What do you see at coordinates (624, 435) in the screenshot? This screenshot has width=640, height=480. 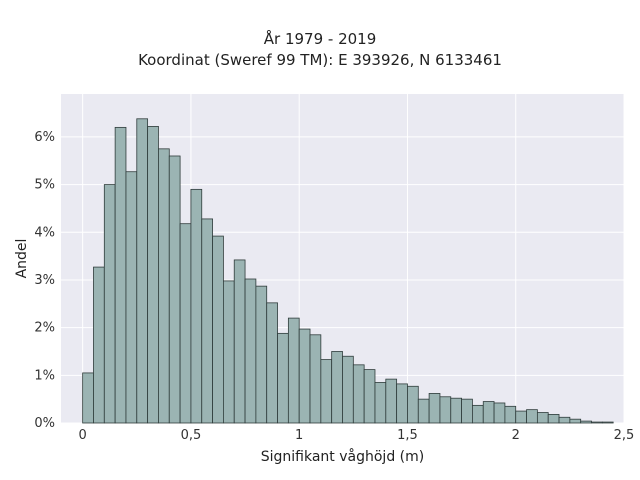 I see `x-tick-label: 2,5` at bounding box center [624, 435].